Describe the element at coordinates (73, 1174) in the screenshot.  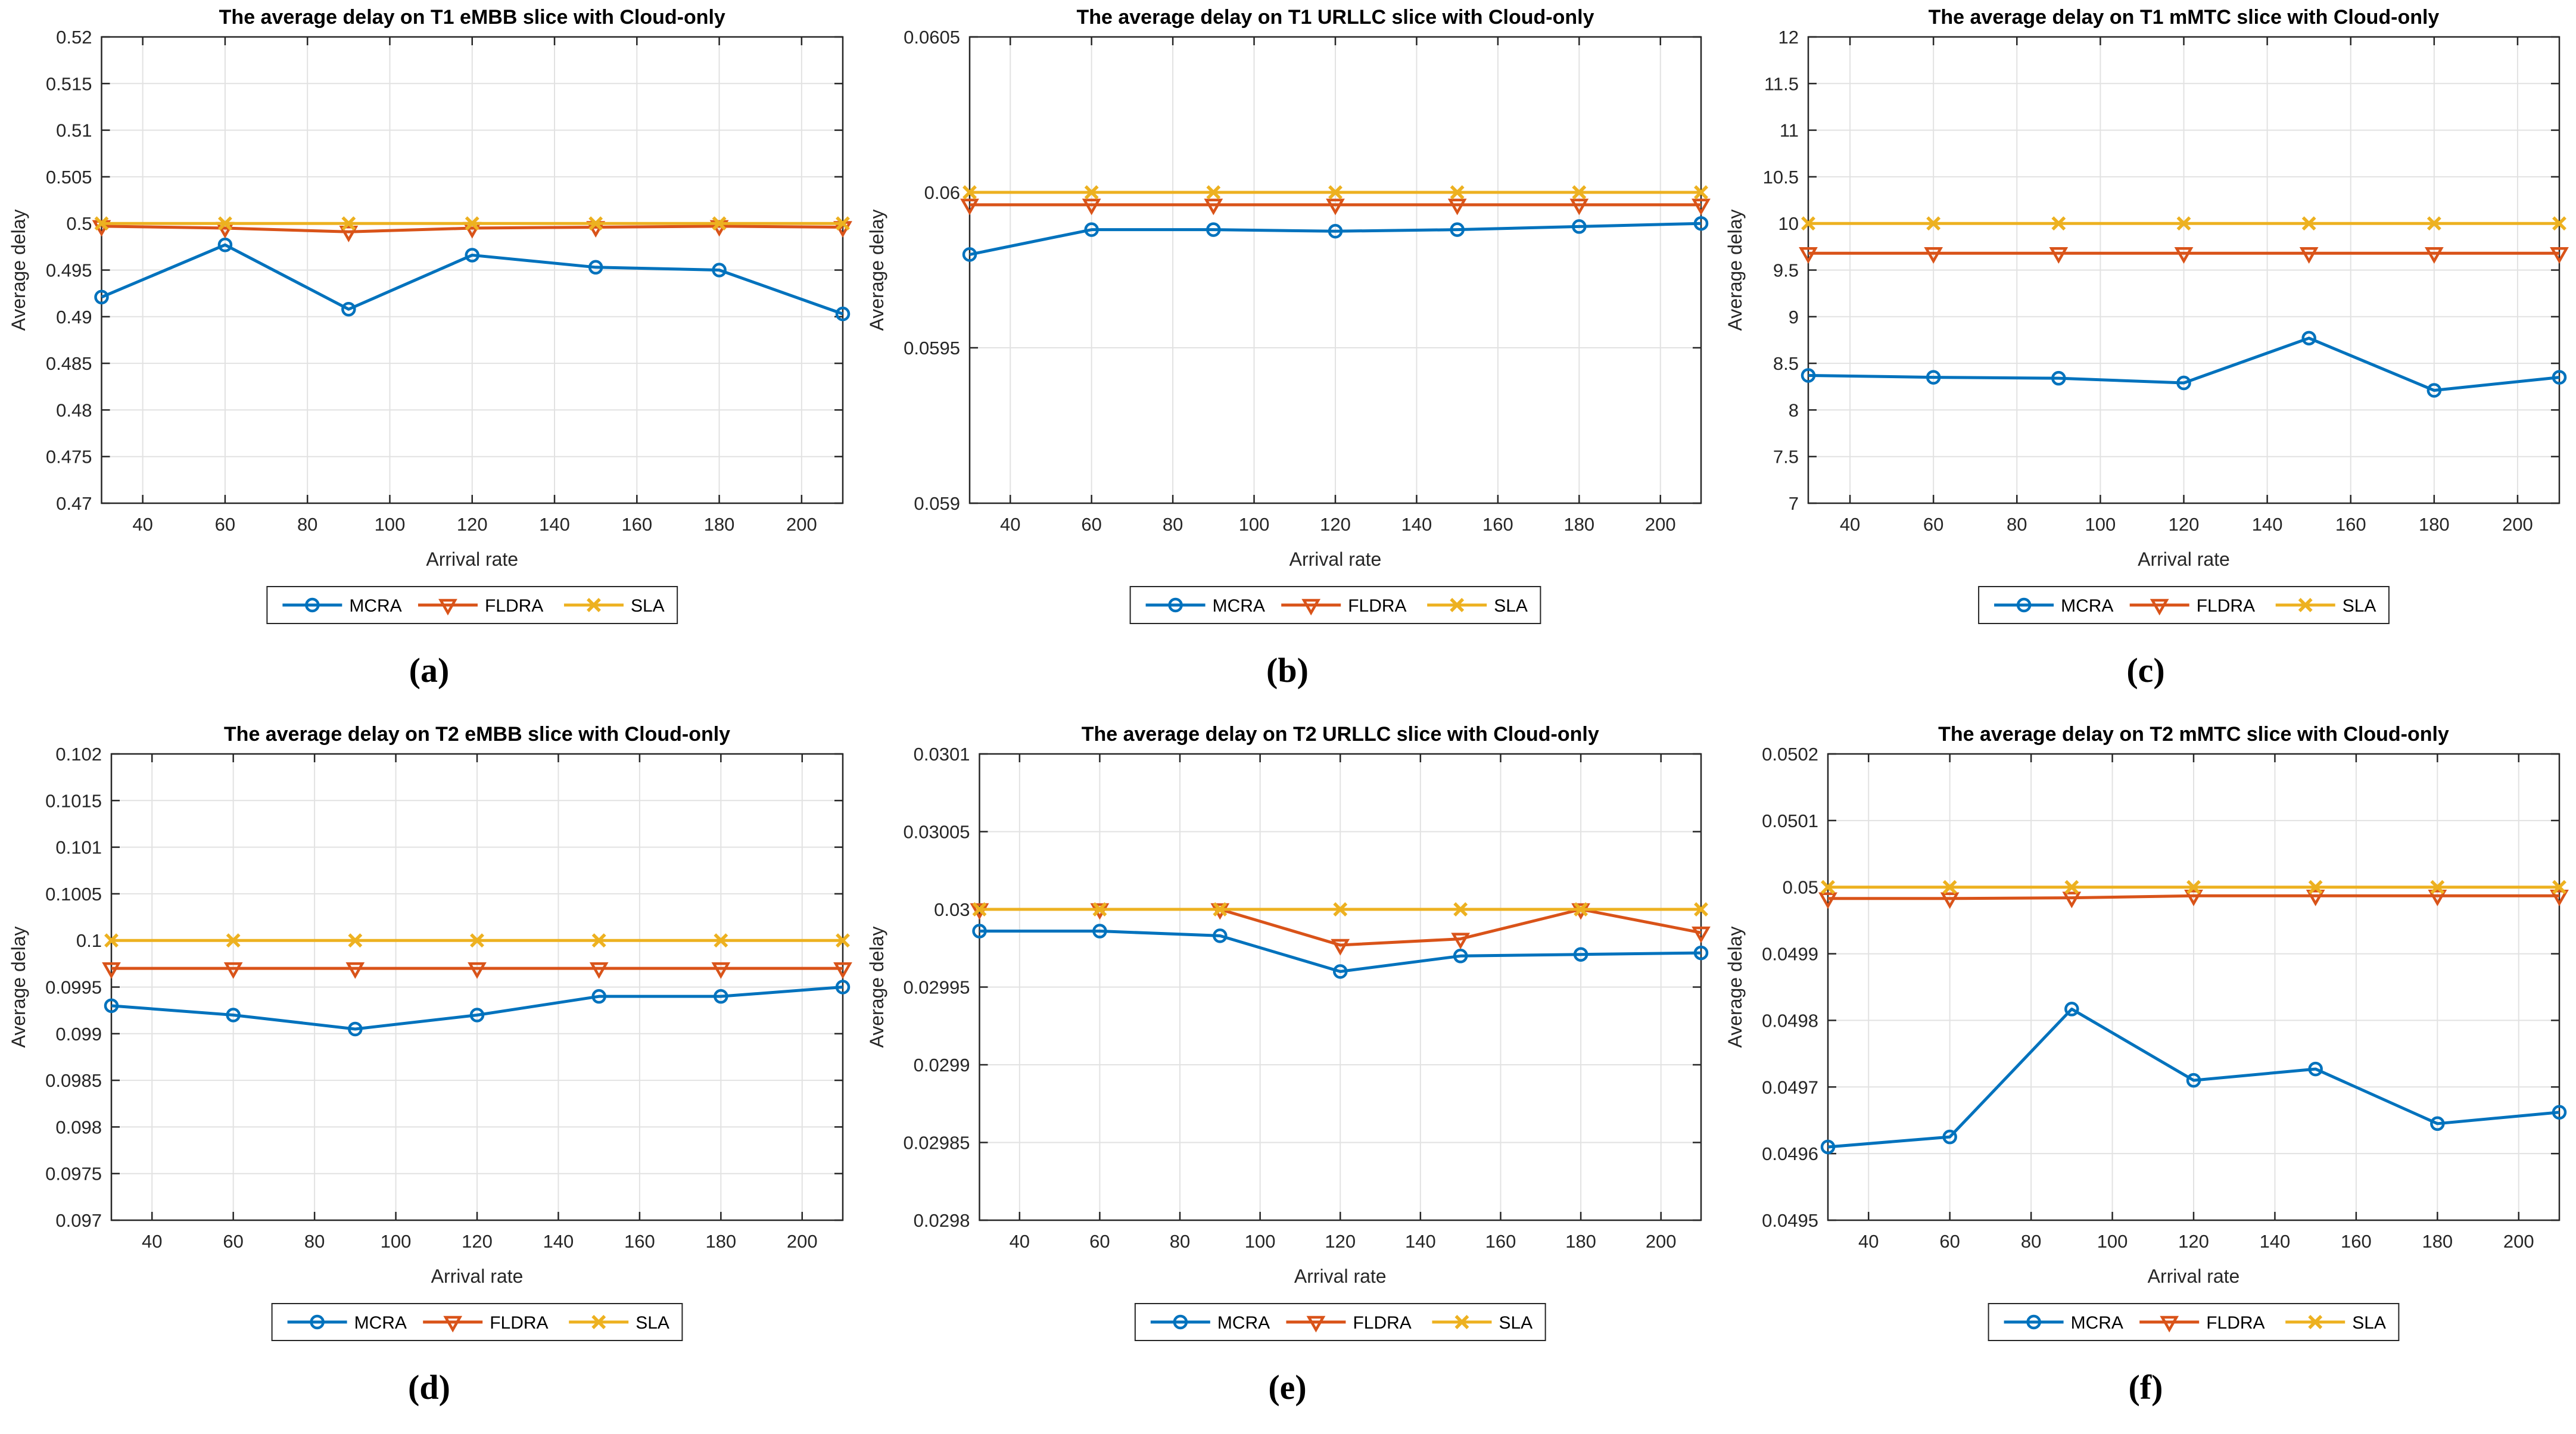
I see `y-tick-label: 0.0975` at that location.